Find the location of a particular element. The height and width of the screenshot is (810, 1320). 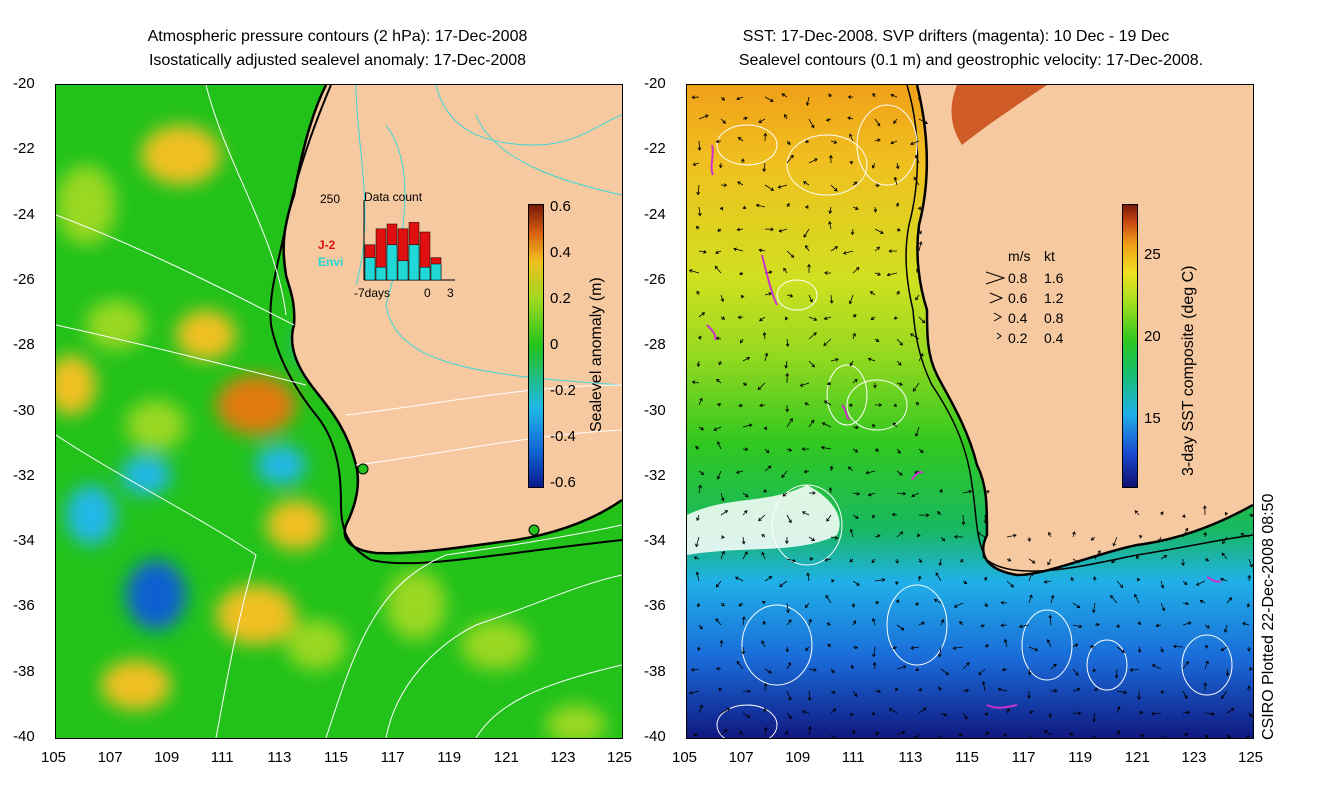

right-lat-tick: -40 is located at coordinates (655, 736).